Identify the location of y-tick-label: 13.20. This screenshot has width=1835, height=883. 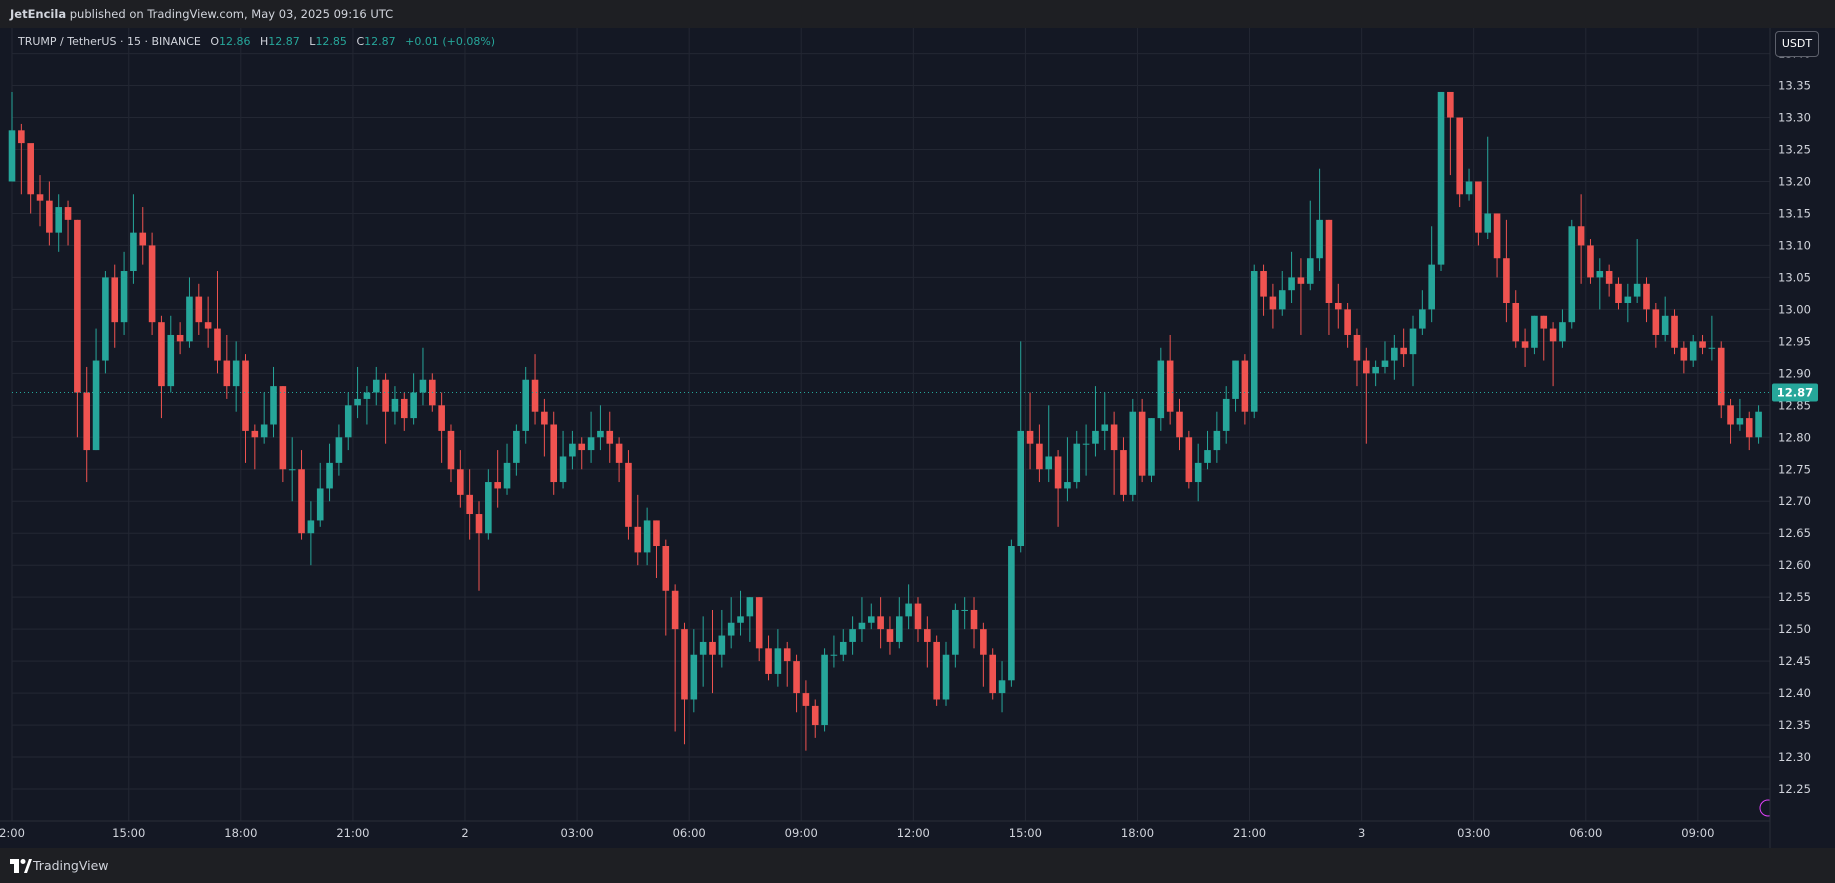
(1794, 181).